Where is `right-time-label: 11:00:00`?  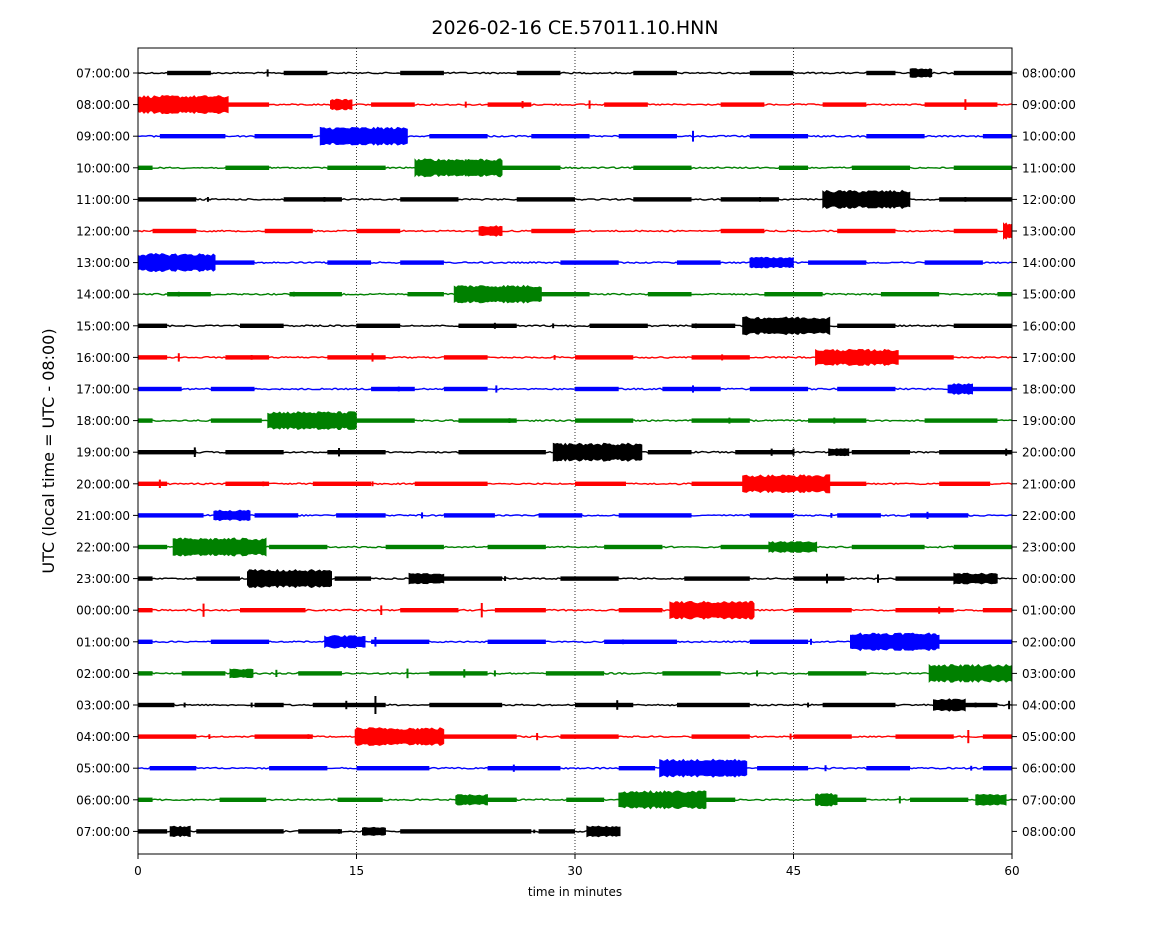
right-time-label: 11:00:00 is located at coordinates (1049, 168).